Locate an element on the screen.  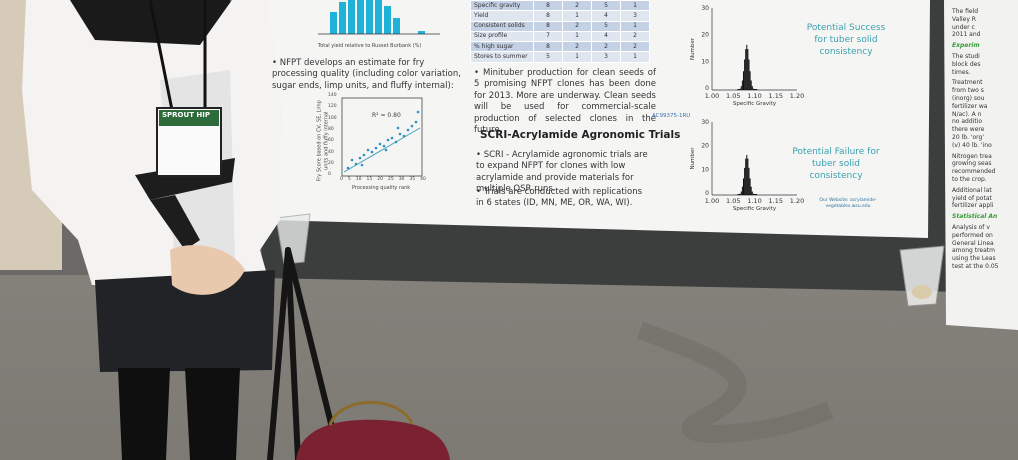
handbag is located at coordinates (373, 439).